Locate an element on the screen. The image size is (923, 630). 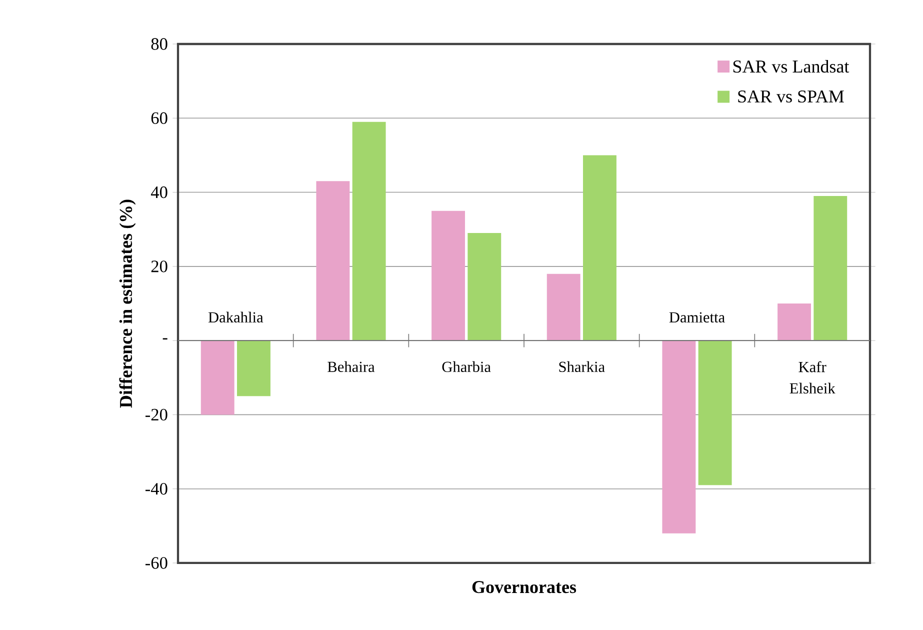
x-tick-label: Damietta is located at coordinates (697, 317).